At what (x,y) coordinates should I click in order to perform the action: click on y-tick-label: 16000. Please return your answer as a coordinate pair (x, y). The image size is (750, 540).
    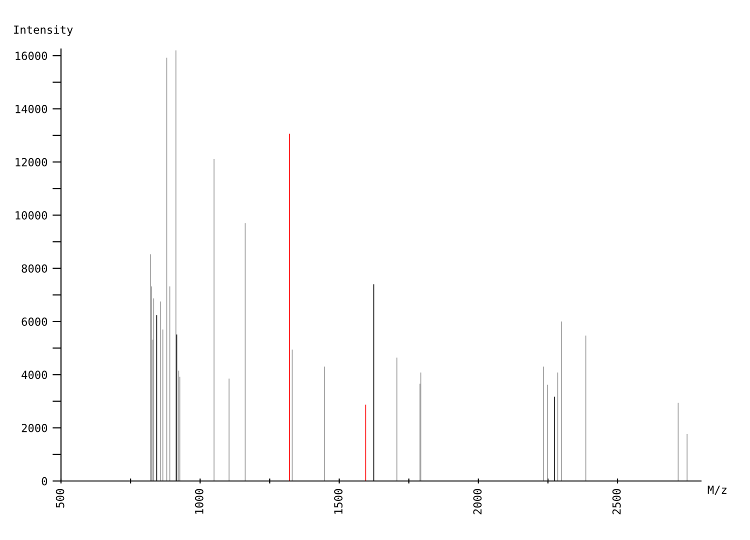
    Looking at the image, I should click on (32, 56).